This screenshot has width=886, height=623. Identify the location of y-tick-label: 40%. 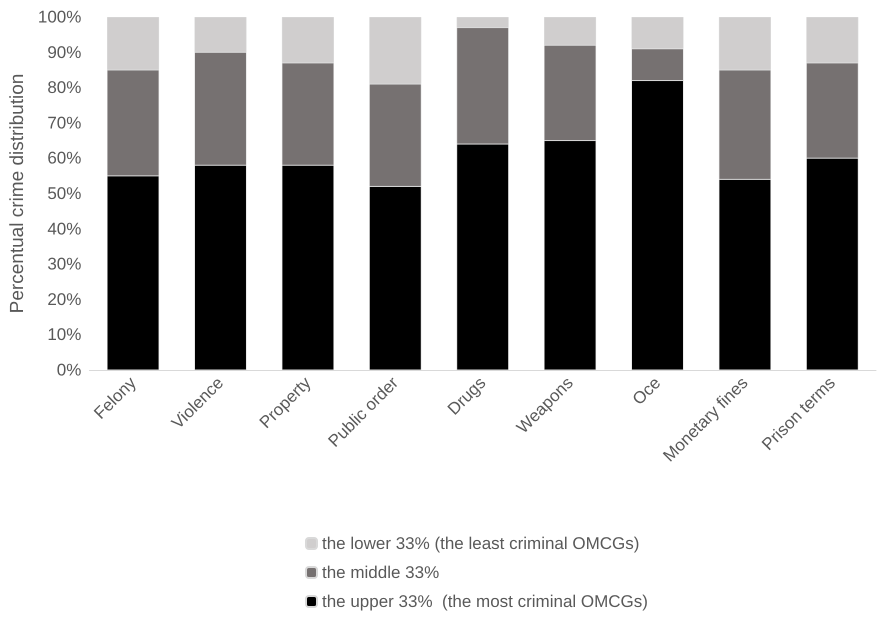
(64, 228).